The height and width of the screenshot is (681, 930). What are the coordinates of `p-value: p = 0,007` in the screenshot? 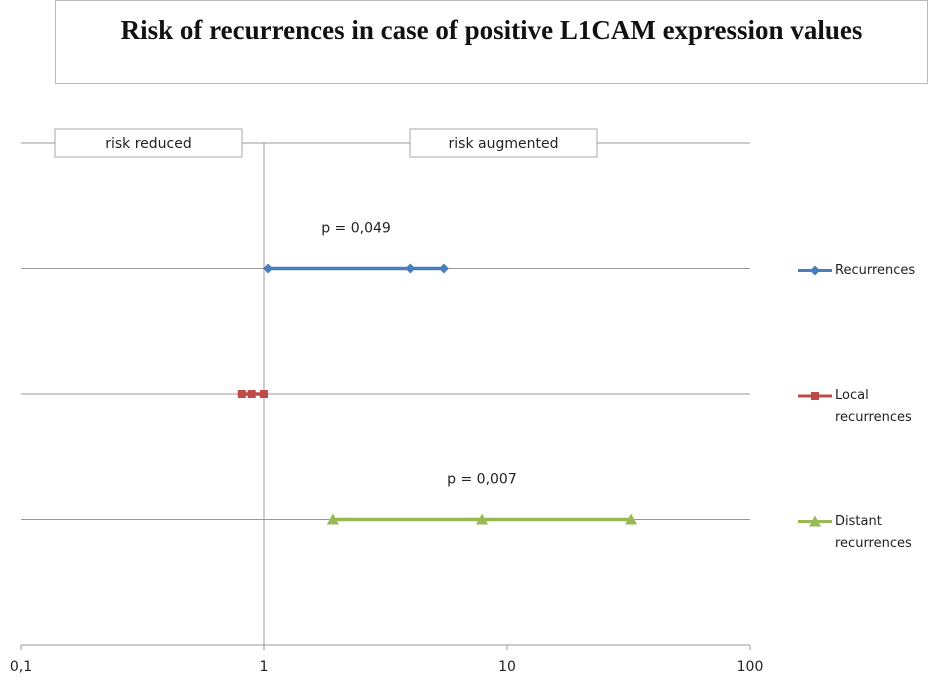 It's located at (482, 480).